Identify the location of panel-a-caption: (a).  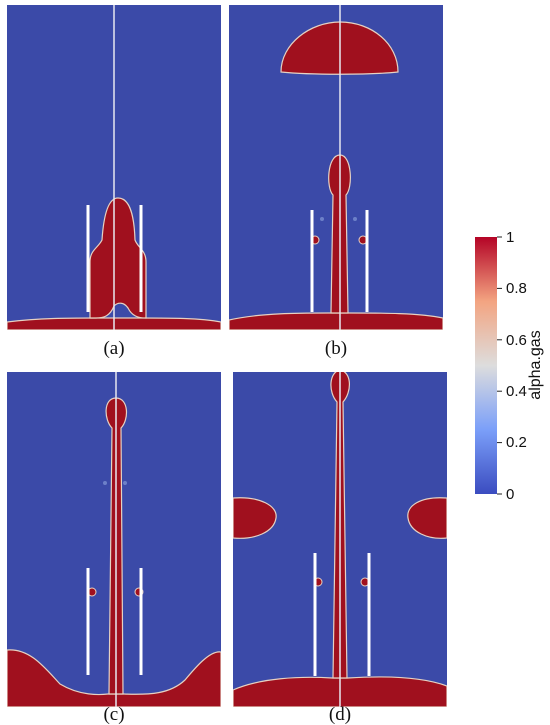
(113, 348).